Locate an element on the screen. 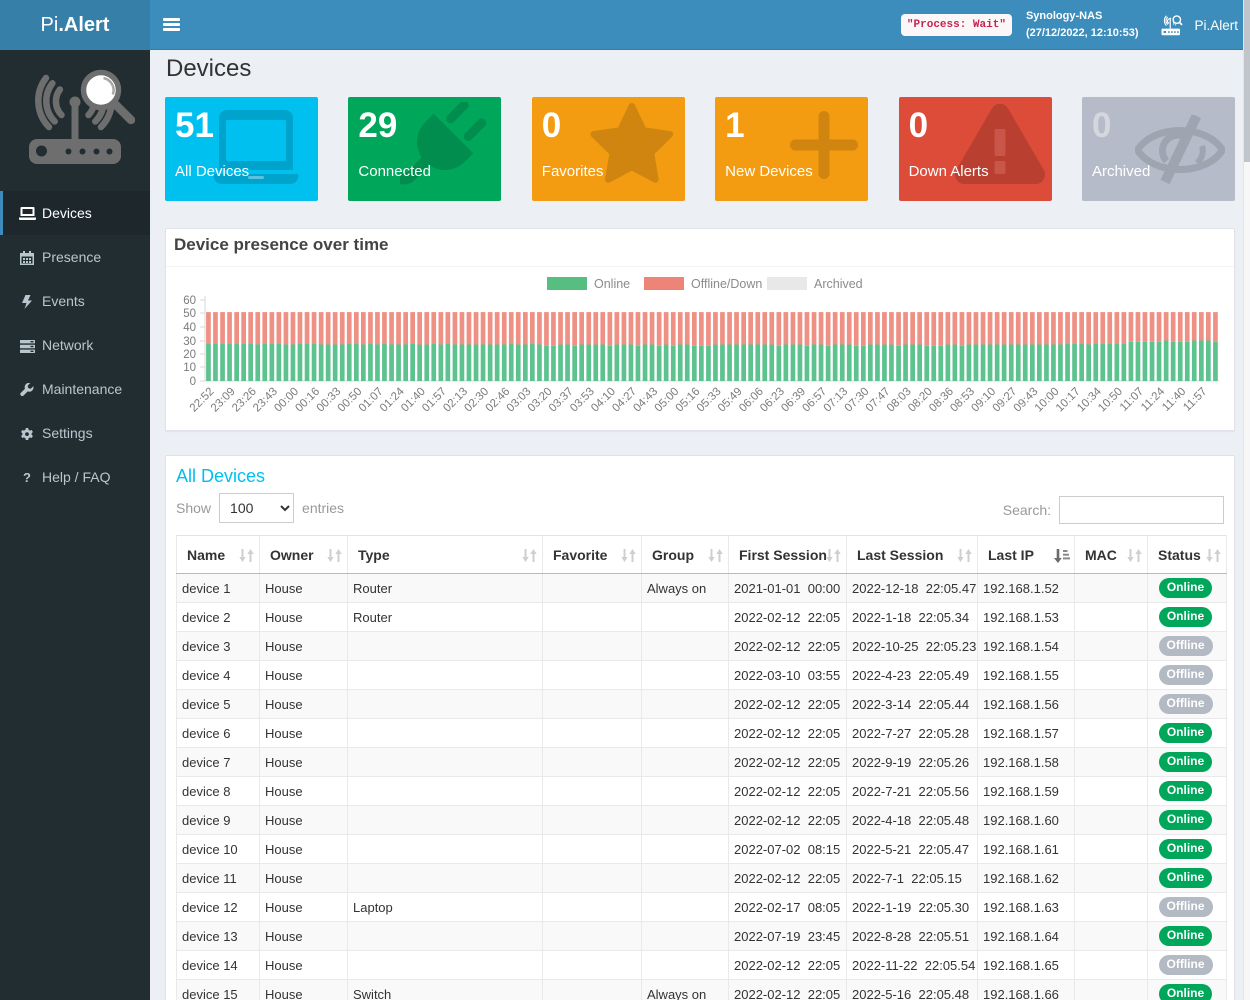 Image resolution: width=1250 pixels, height=1000 pixels. svg-text: Offline/Down is located at coordinates (726, 284).